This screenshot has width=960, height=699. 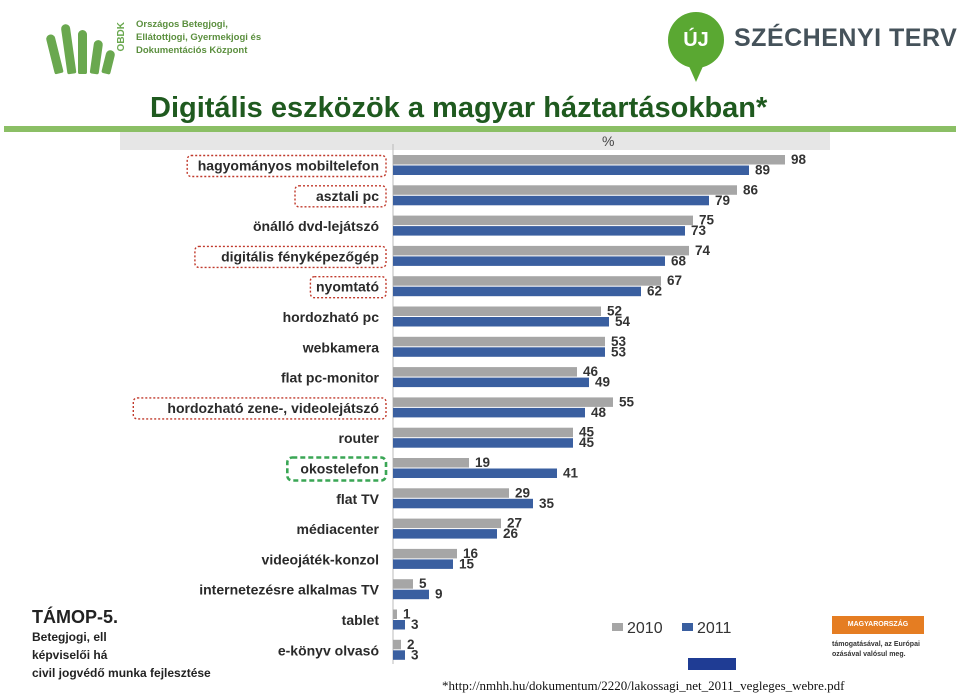 I want to click on value-label-2011-okostelefon: 41, so click(x=571, y=473).